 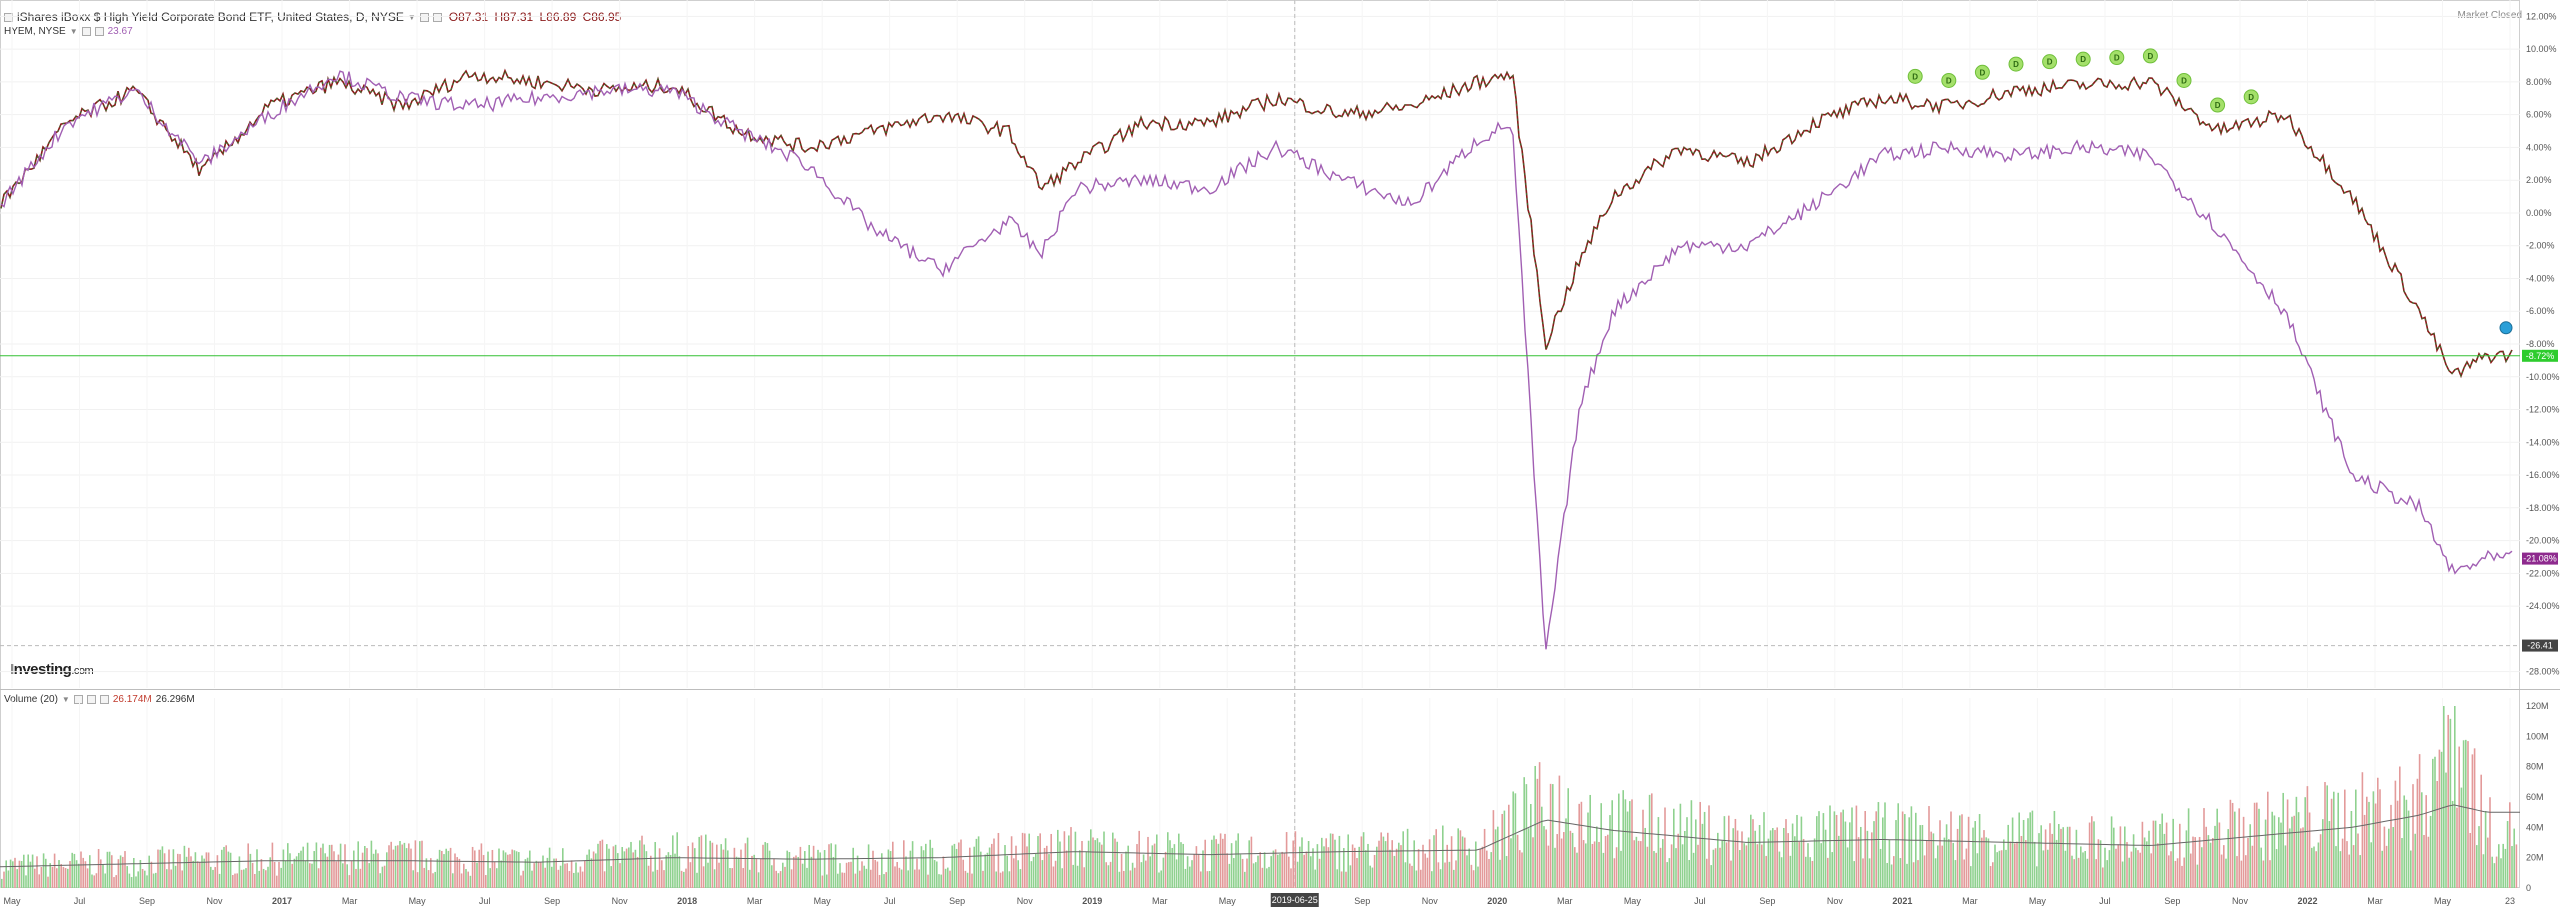 What do you see at coordinates (120, 31) in the screenshot?
I see `compare-value: 23.67` at bounding box center [120, 31].